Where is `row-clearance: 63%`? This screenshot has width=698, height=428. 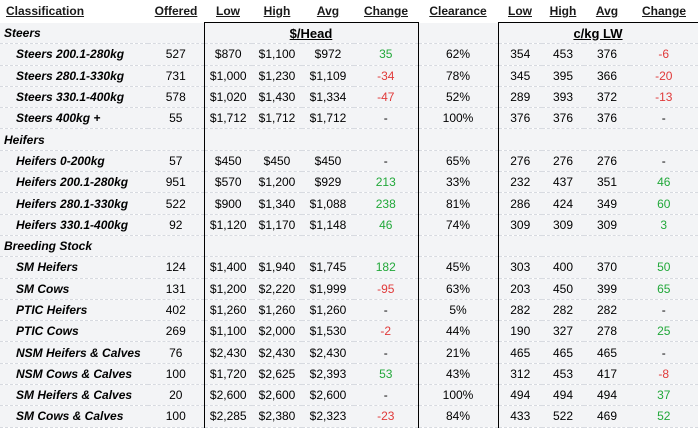
row-clearance: 63% is located at coordinates (458, 289).